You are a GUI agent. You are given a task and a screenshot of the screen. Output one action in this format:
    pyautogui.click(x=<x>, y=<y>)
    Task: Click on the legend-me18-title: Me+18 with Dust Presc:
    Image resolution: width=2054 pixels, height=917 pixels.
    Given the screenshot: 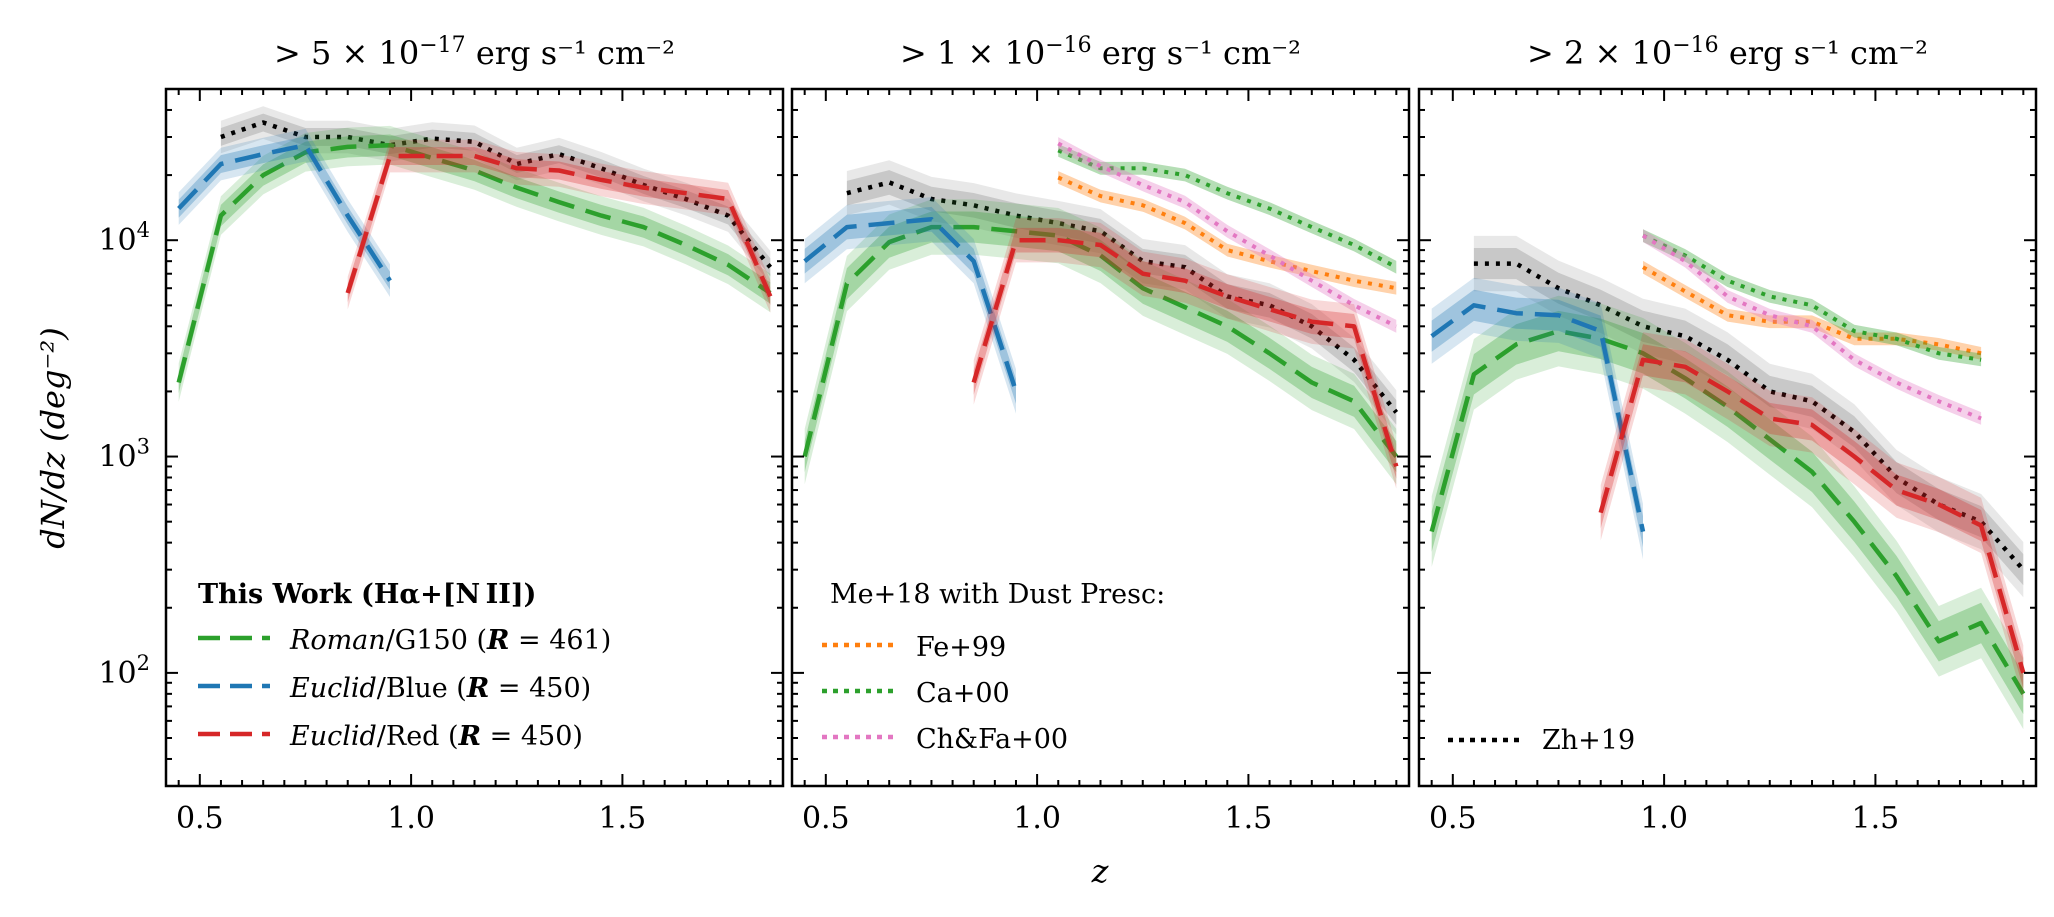 What is the action you would take?
    pyautogui.click(x=997, y=594)
    